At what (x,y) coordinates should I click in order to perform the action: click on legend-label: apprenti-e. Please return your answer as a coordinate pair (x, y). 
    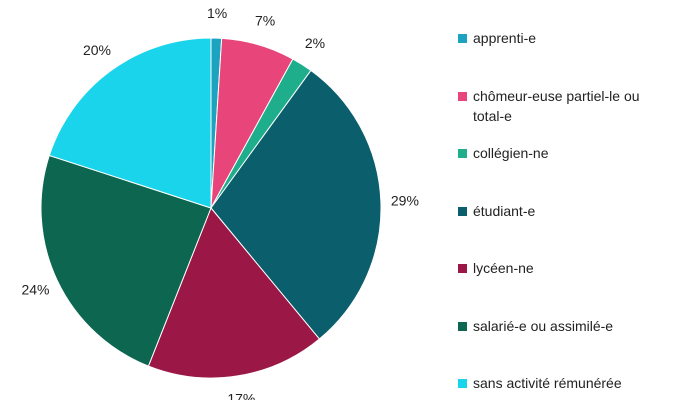
    Looking at the image, I should click on (505, 38).